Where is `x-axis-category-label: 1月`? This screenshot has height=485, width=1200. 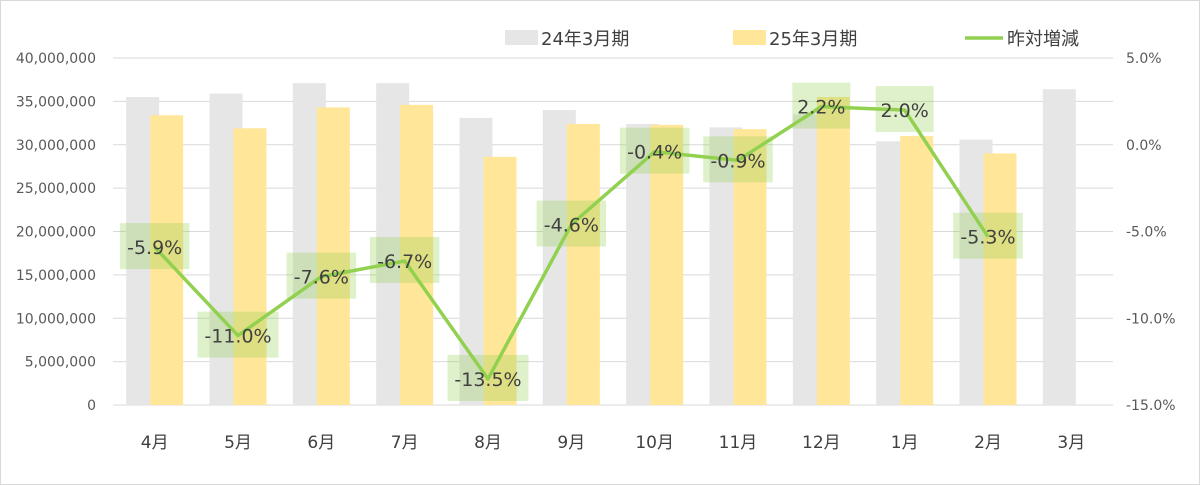 x-axis-category-label: 1月 is located at coordinates (905, 443).